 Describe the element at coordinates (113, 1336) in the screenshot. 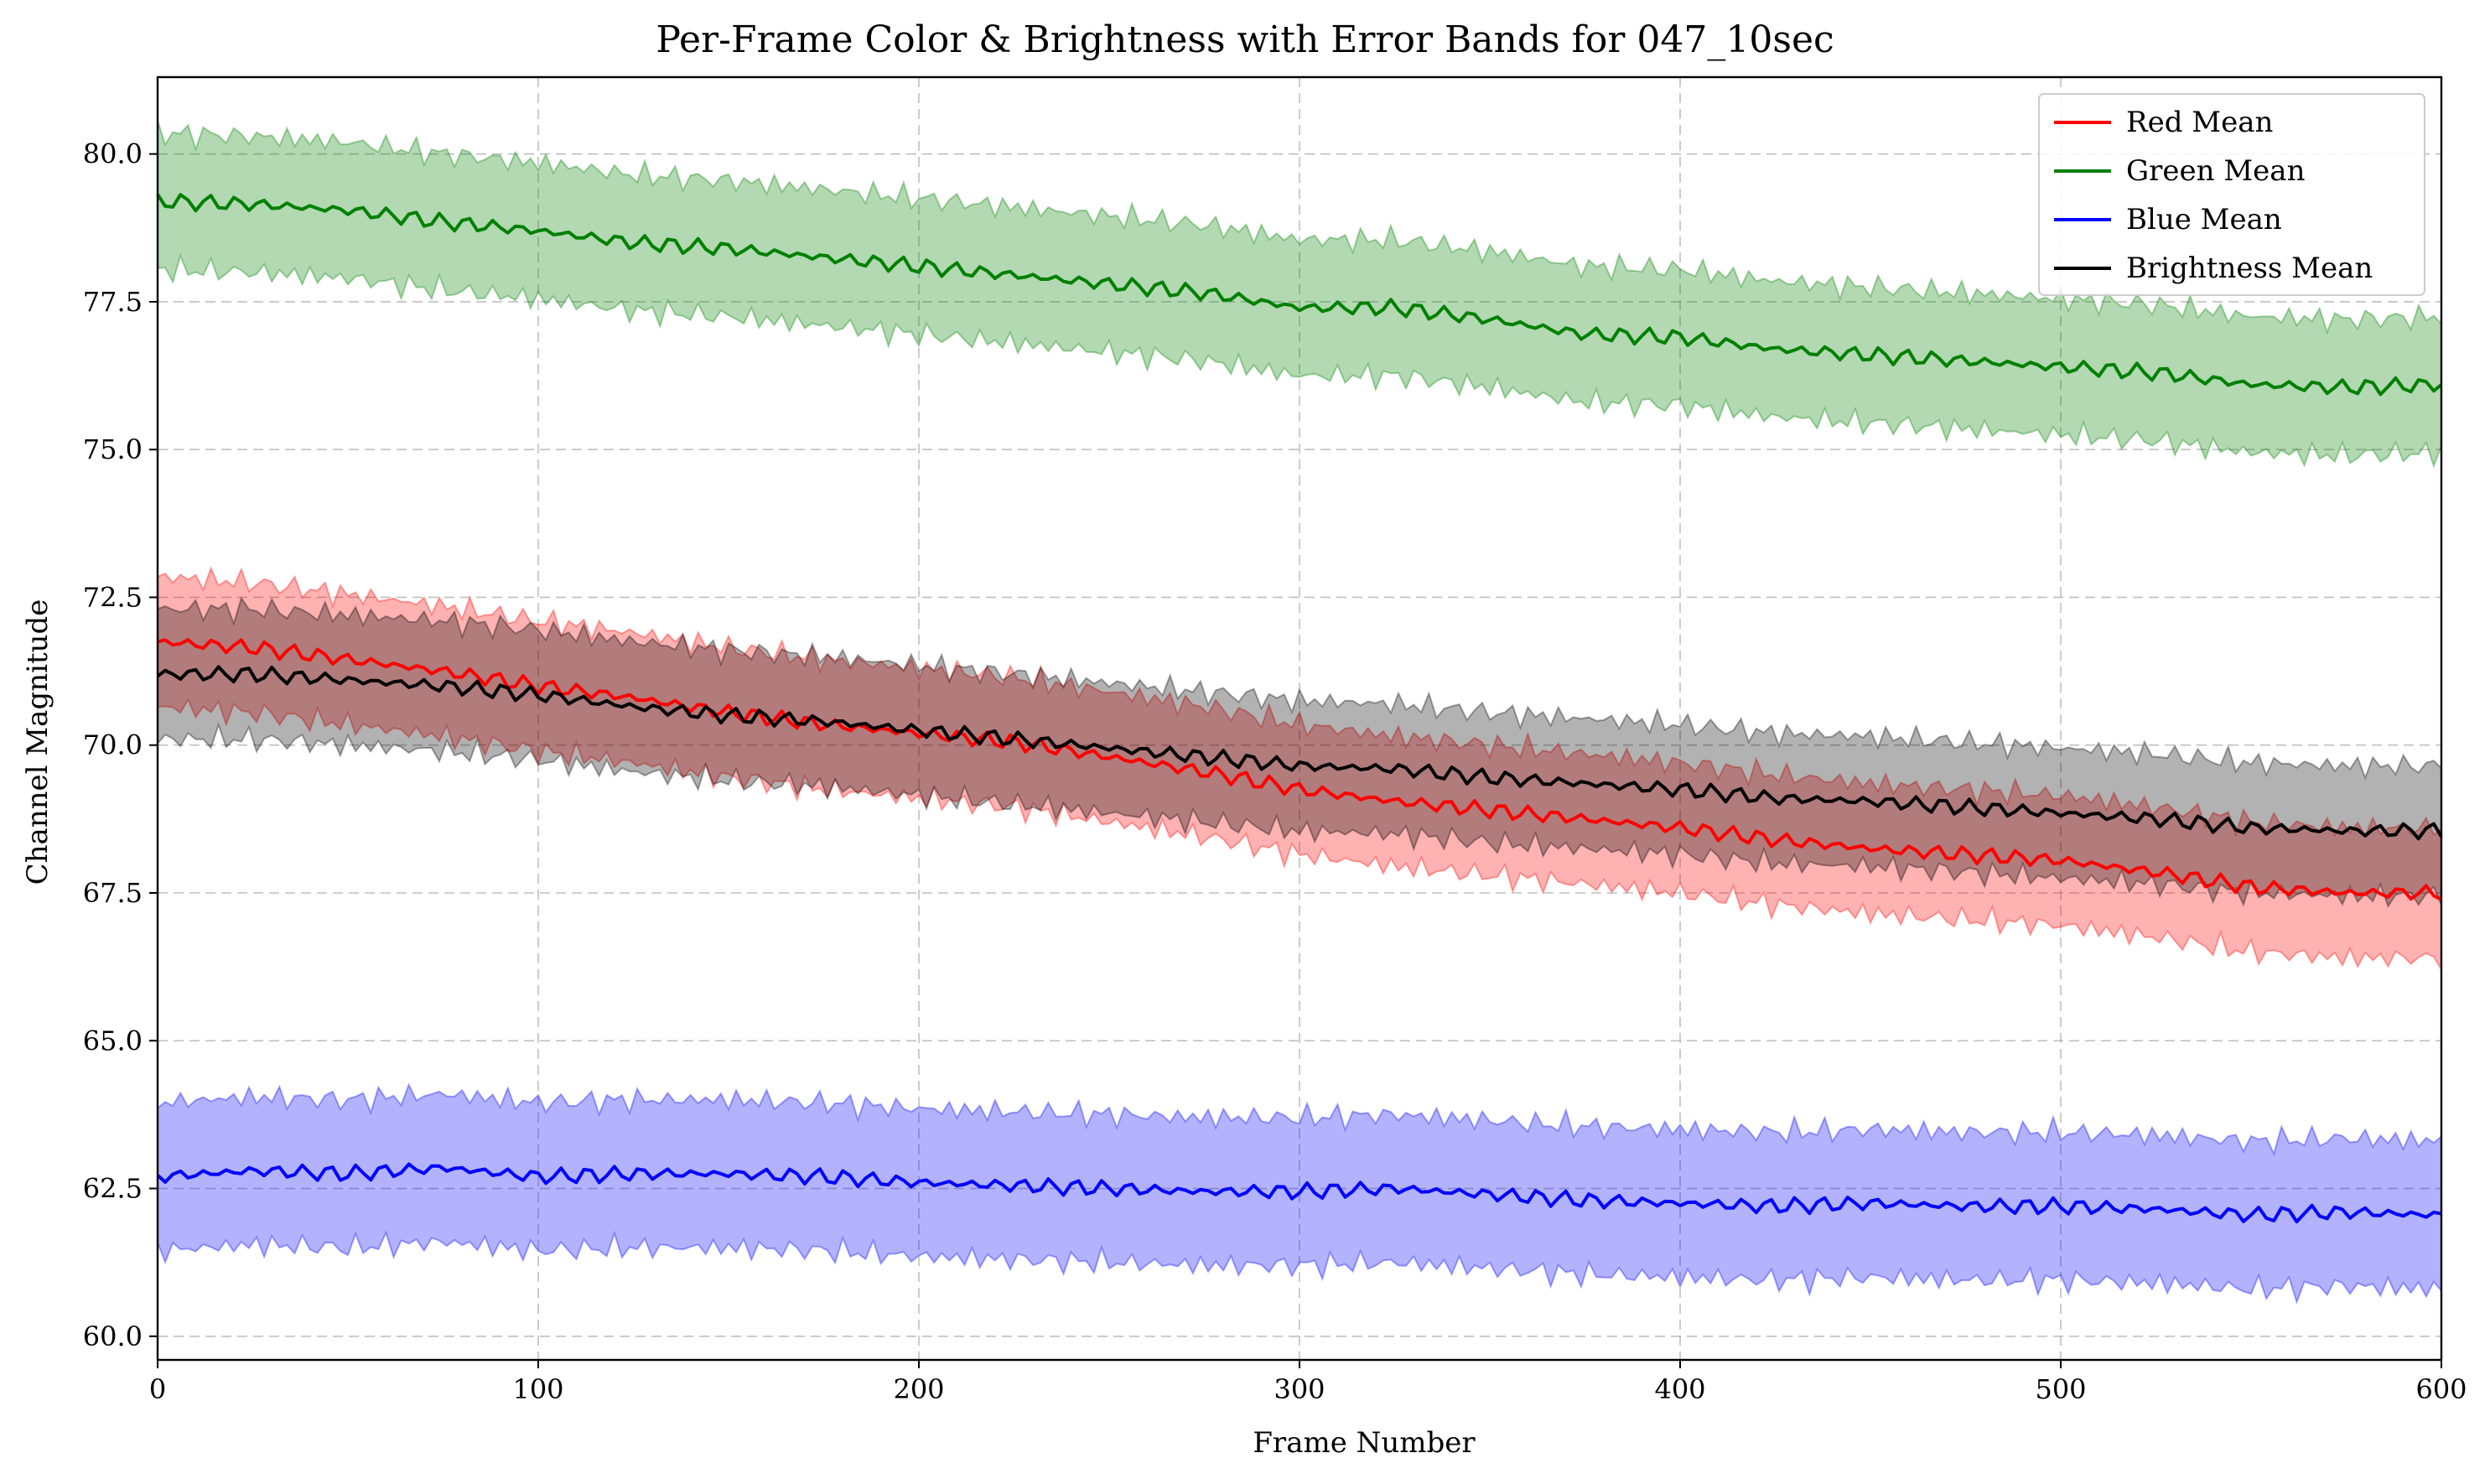

I see `y-tick-label: 60.0` at that location.